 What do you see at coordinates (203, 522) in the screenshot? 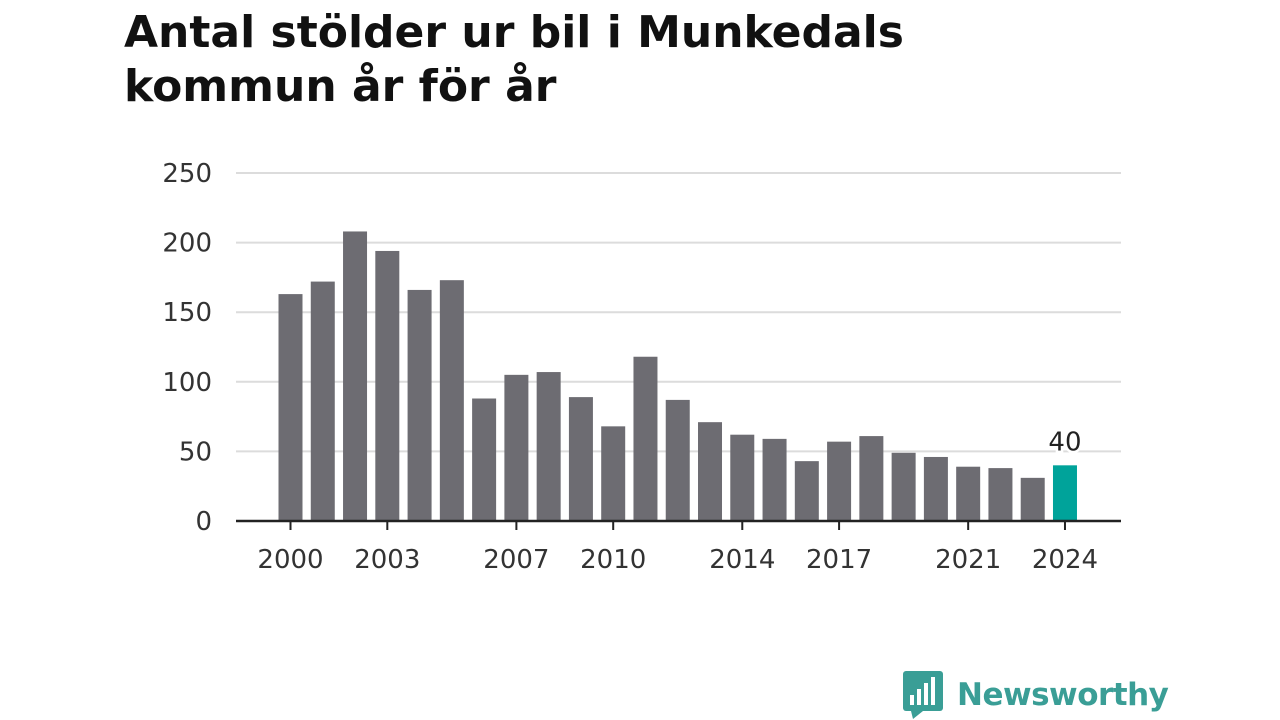
I see `y-tick-label: 0` at bounding box center [203, 522].